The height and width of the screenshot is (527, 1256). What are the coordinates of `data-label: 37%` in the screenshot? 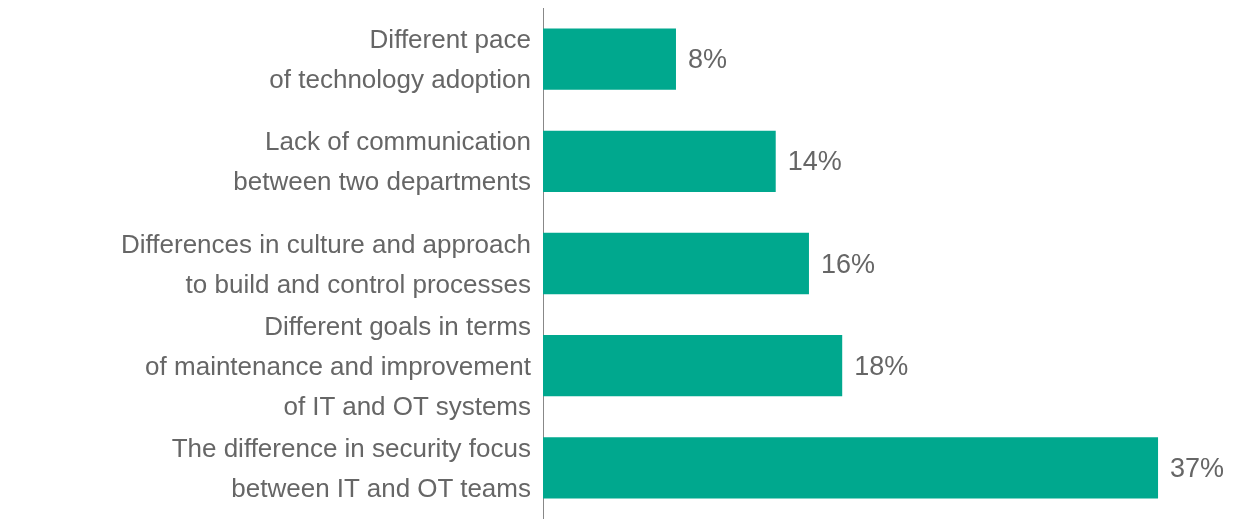 It's located at (1197, 467).